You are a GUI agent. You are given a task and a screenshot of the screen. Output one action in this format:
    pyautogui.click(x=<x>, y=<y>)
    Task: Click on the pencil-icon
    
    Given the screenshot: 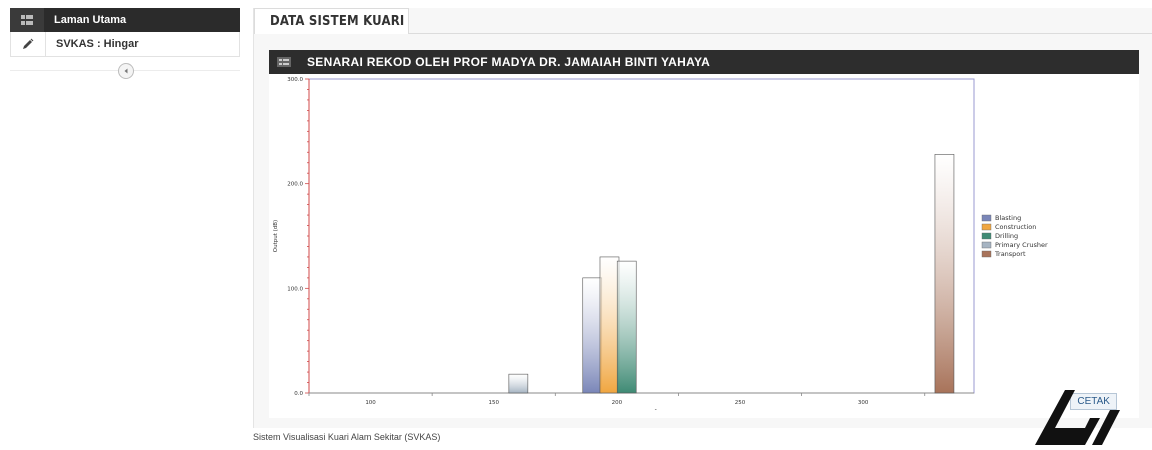 What is the action you would take?
    pyautogui.click(x=28, y=44)
    